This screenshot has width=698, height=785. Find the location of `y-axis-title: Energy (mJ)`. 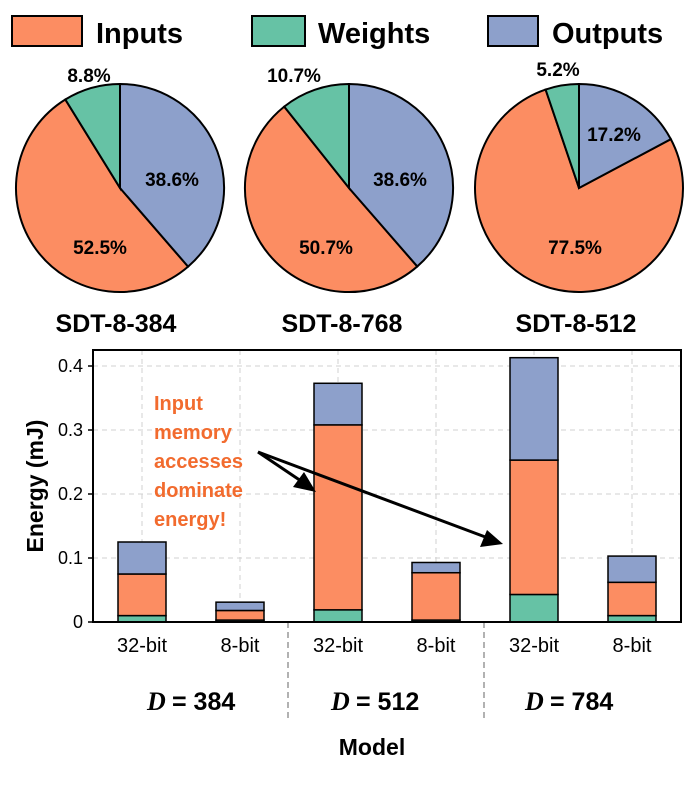

y-axis-title: Energy (mJ) is located at coordinates (35, 486).